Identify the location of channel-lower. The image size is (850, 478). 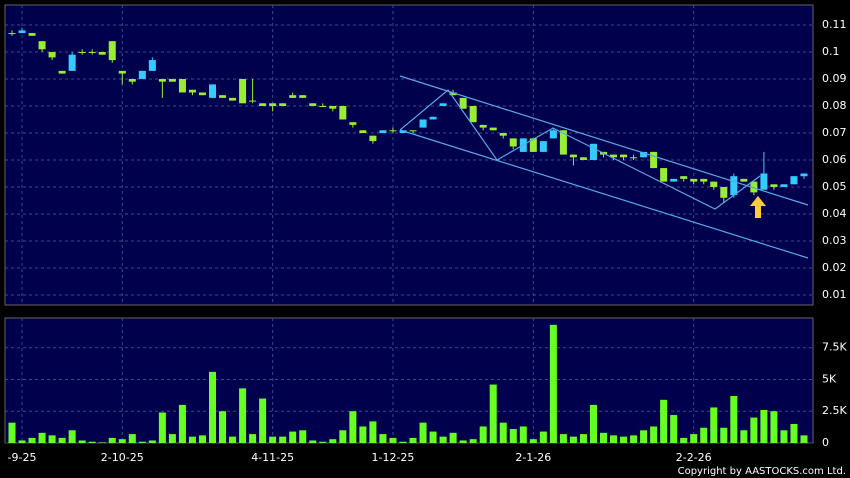
(604, 194).